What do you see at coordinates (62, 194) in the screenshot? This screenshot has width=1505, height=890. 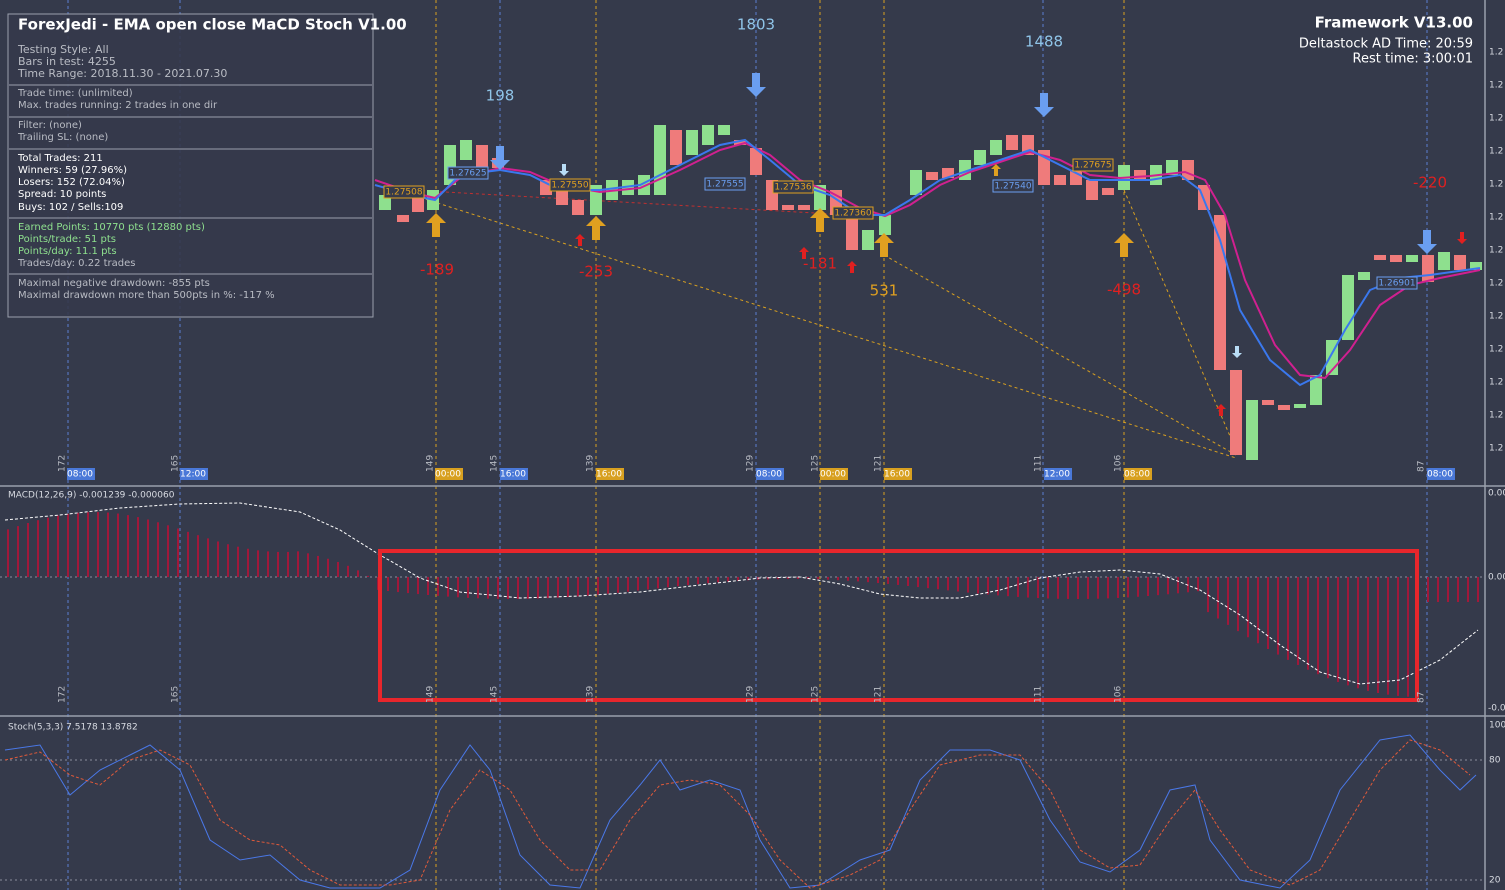 I see `panel-line: Spread: 10 points` at bounding box center [62, 194].